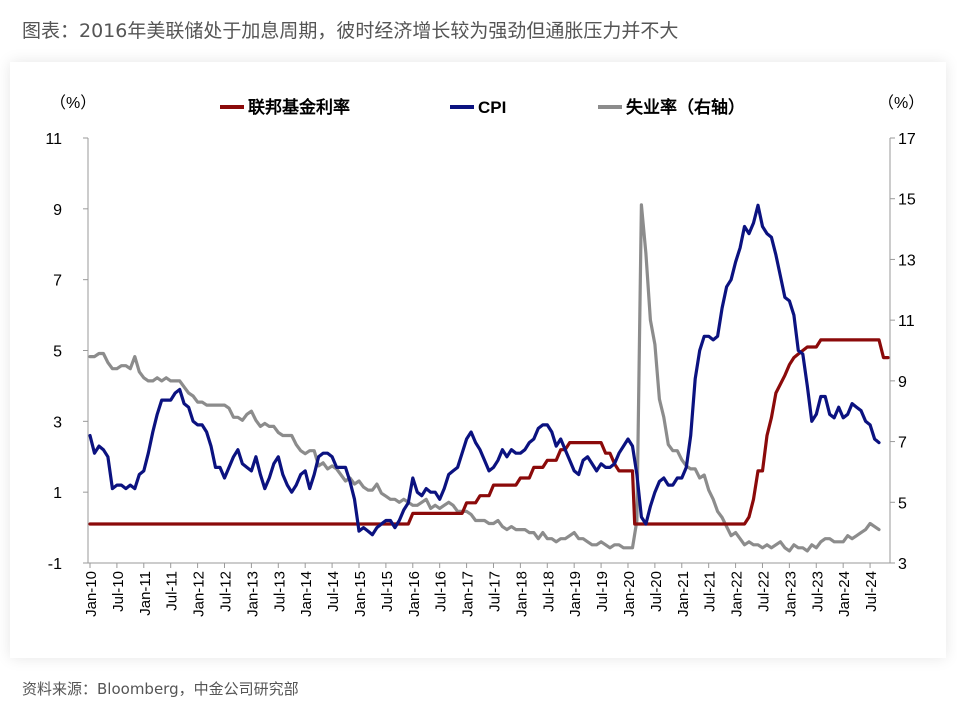 The height and width of the screenshot is (711, 957). Describe the element at coordinates (710, 591) in the screenshot. I see `x-tick-label: Jul-21` at that location.